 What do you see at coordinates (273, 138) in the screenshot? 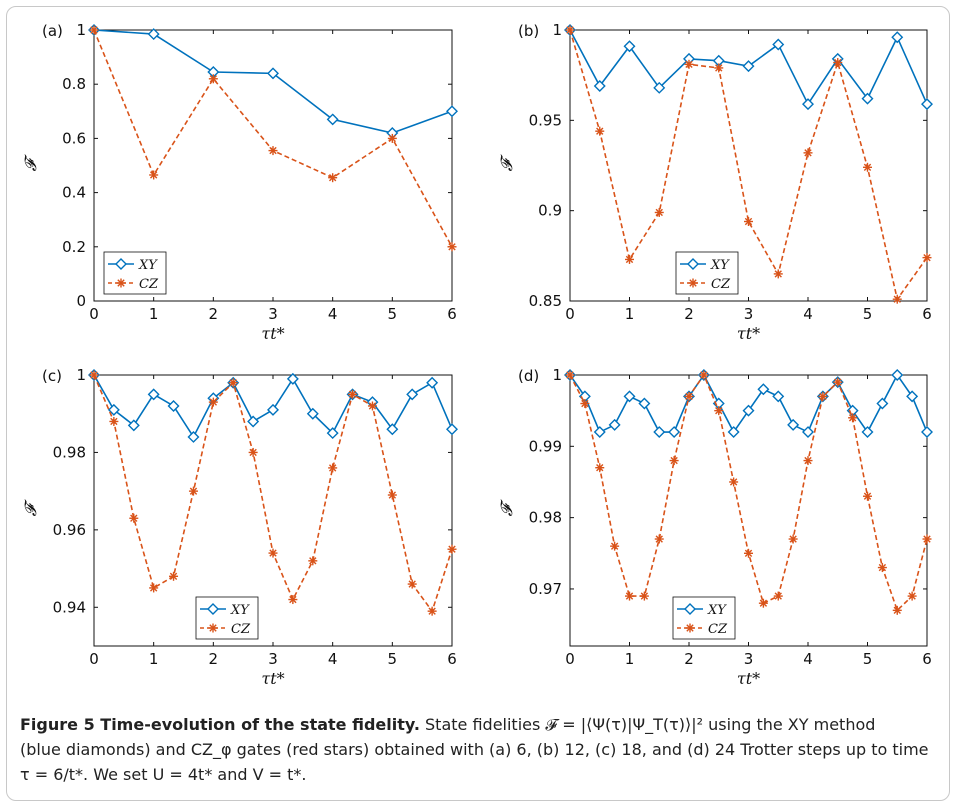
I see `series-line-cz` at bounding box center [273, 138].